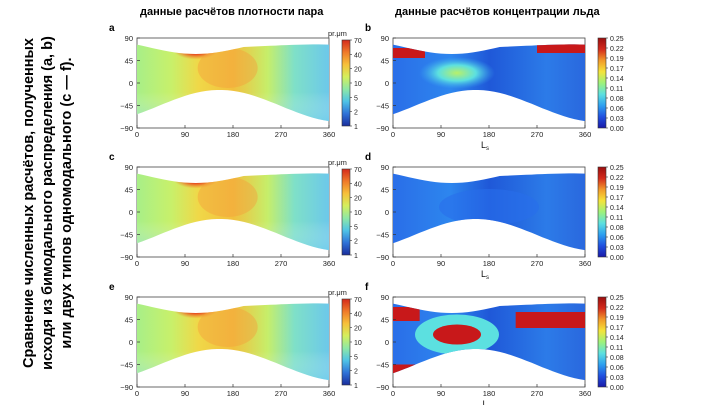  What do you see at coordinates (112, 28) in the screenshot?
I see `panel-letter: a` at bounding box center [112, 28].